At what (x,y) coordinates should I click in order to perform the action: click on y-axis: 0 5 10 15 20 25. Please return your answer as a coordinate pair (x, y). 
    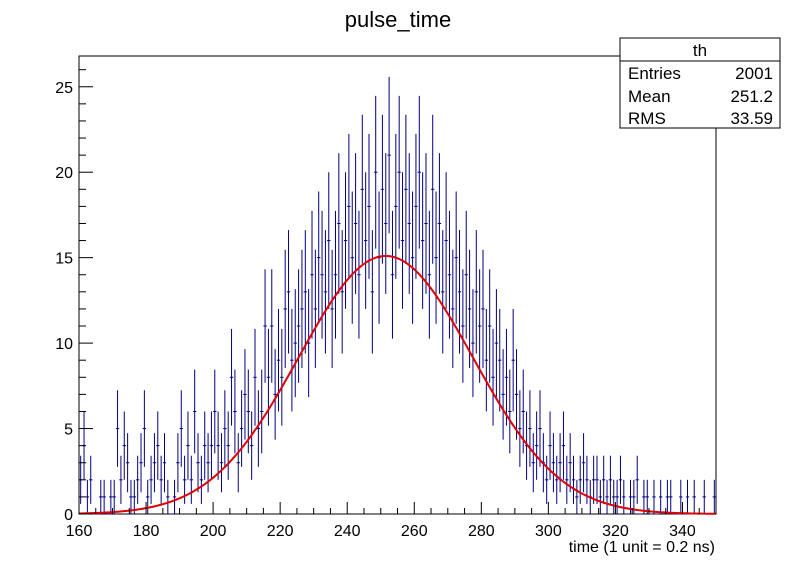
    Looking at the image, I should click on (74, 296).